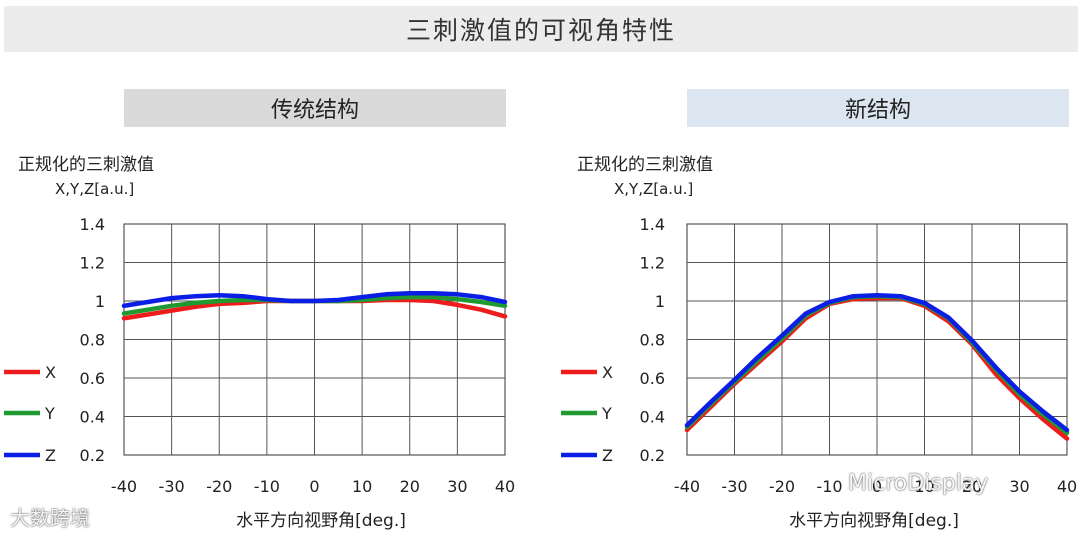 The image size is (1080, 536). I want to click on chart1-ytick-label: 0.8, so click(652, 340).